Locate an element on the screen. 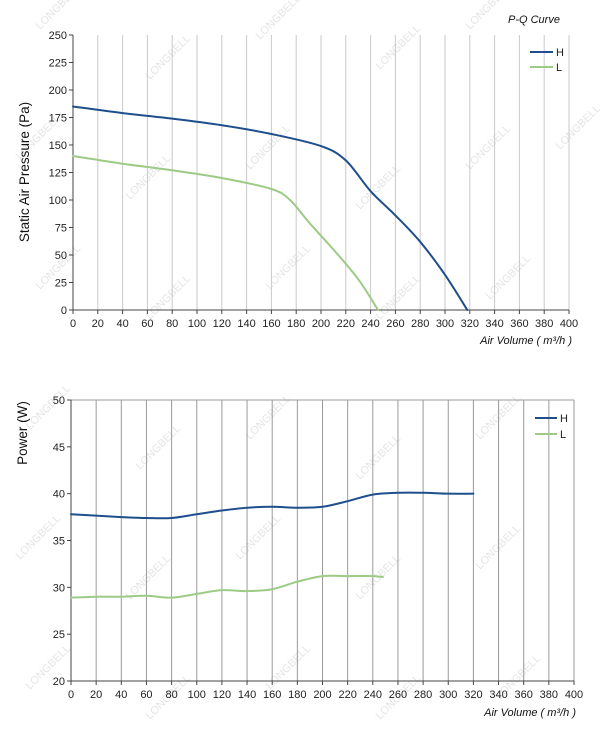 This screenshot has height=736, width=600. y-tick-label: 150 is located at coordinates (58, 146).